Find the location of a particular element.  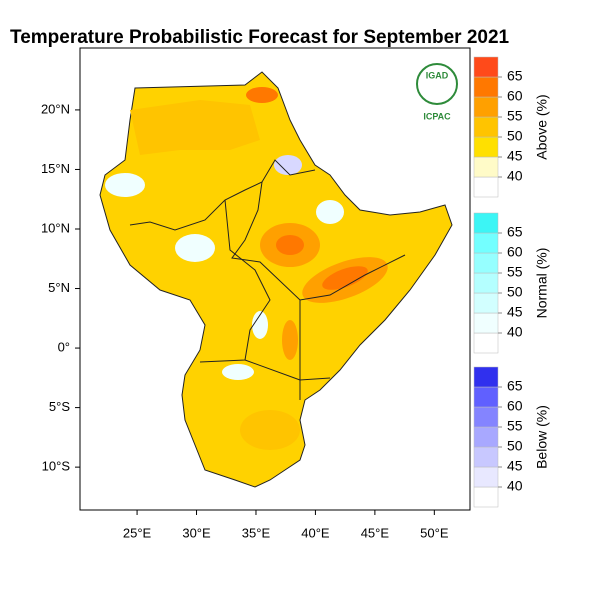

y-tick-label: 15°N is located at coordinates (55, 168).